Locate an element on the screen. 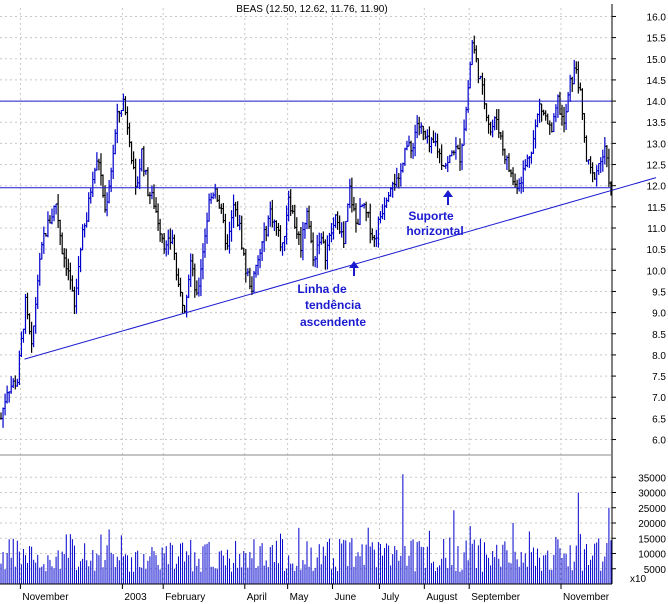  price-tick-label: 13.0 is located at coordinates (657, 144).